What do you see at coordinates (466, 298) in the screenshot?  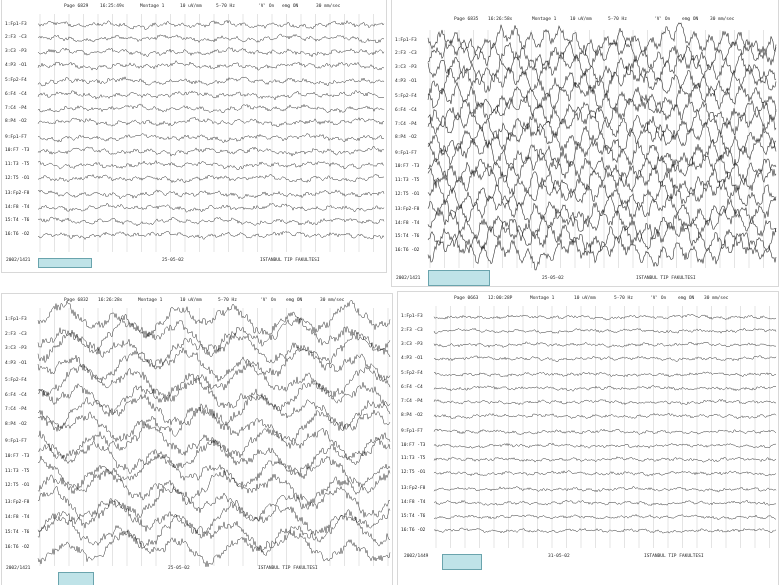 I see `page-number: Page 0663` at bounding box center [466, 298].